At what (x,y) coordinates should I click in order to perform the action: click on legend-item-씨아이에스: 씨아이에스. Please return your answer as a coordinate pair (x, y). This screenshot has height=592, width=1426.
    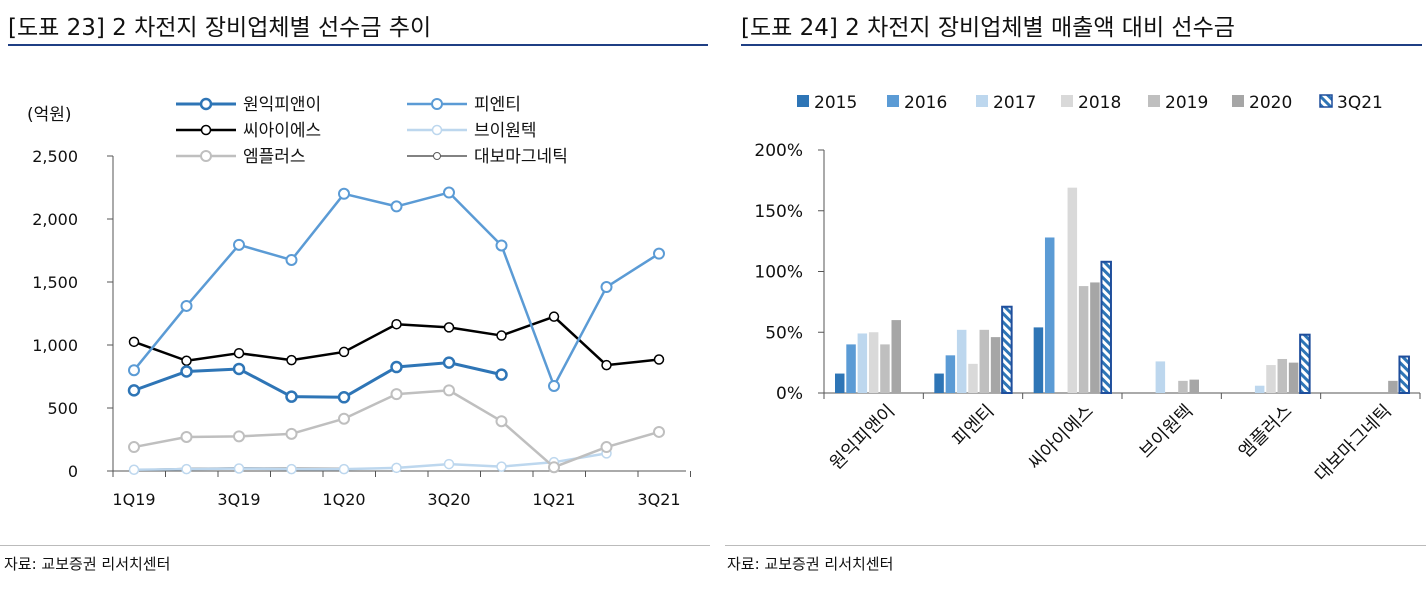
    Looking at the image, I should click on (248, 131).